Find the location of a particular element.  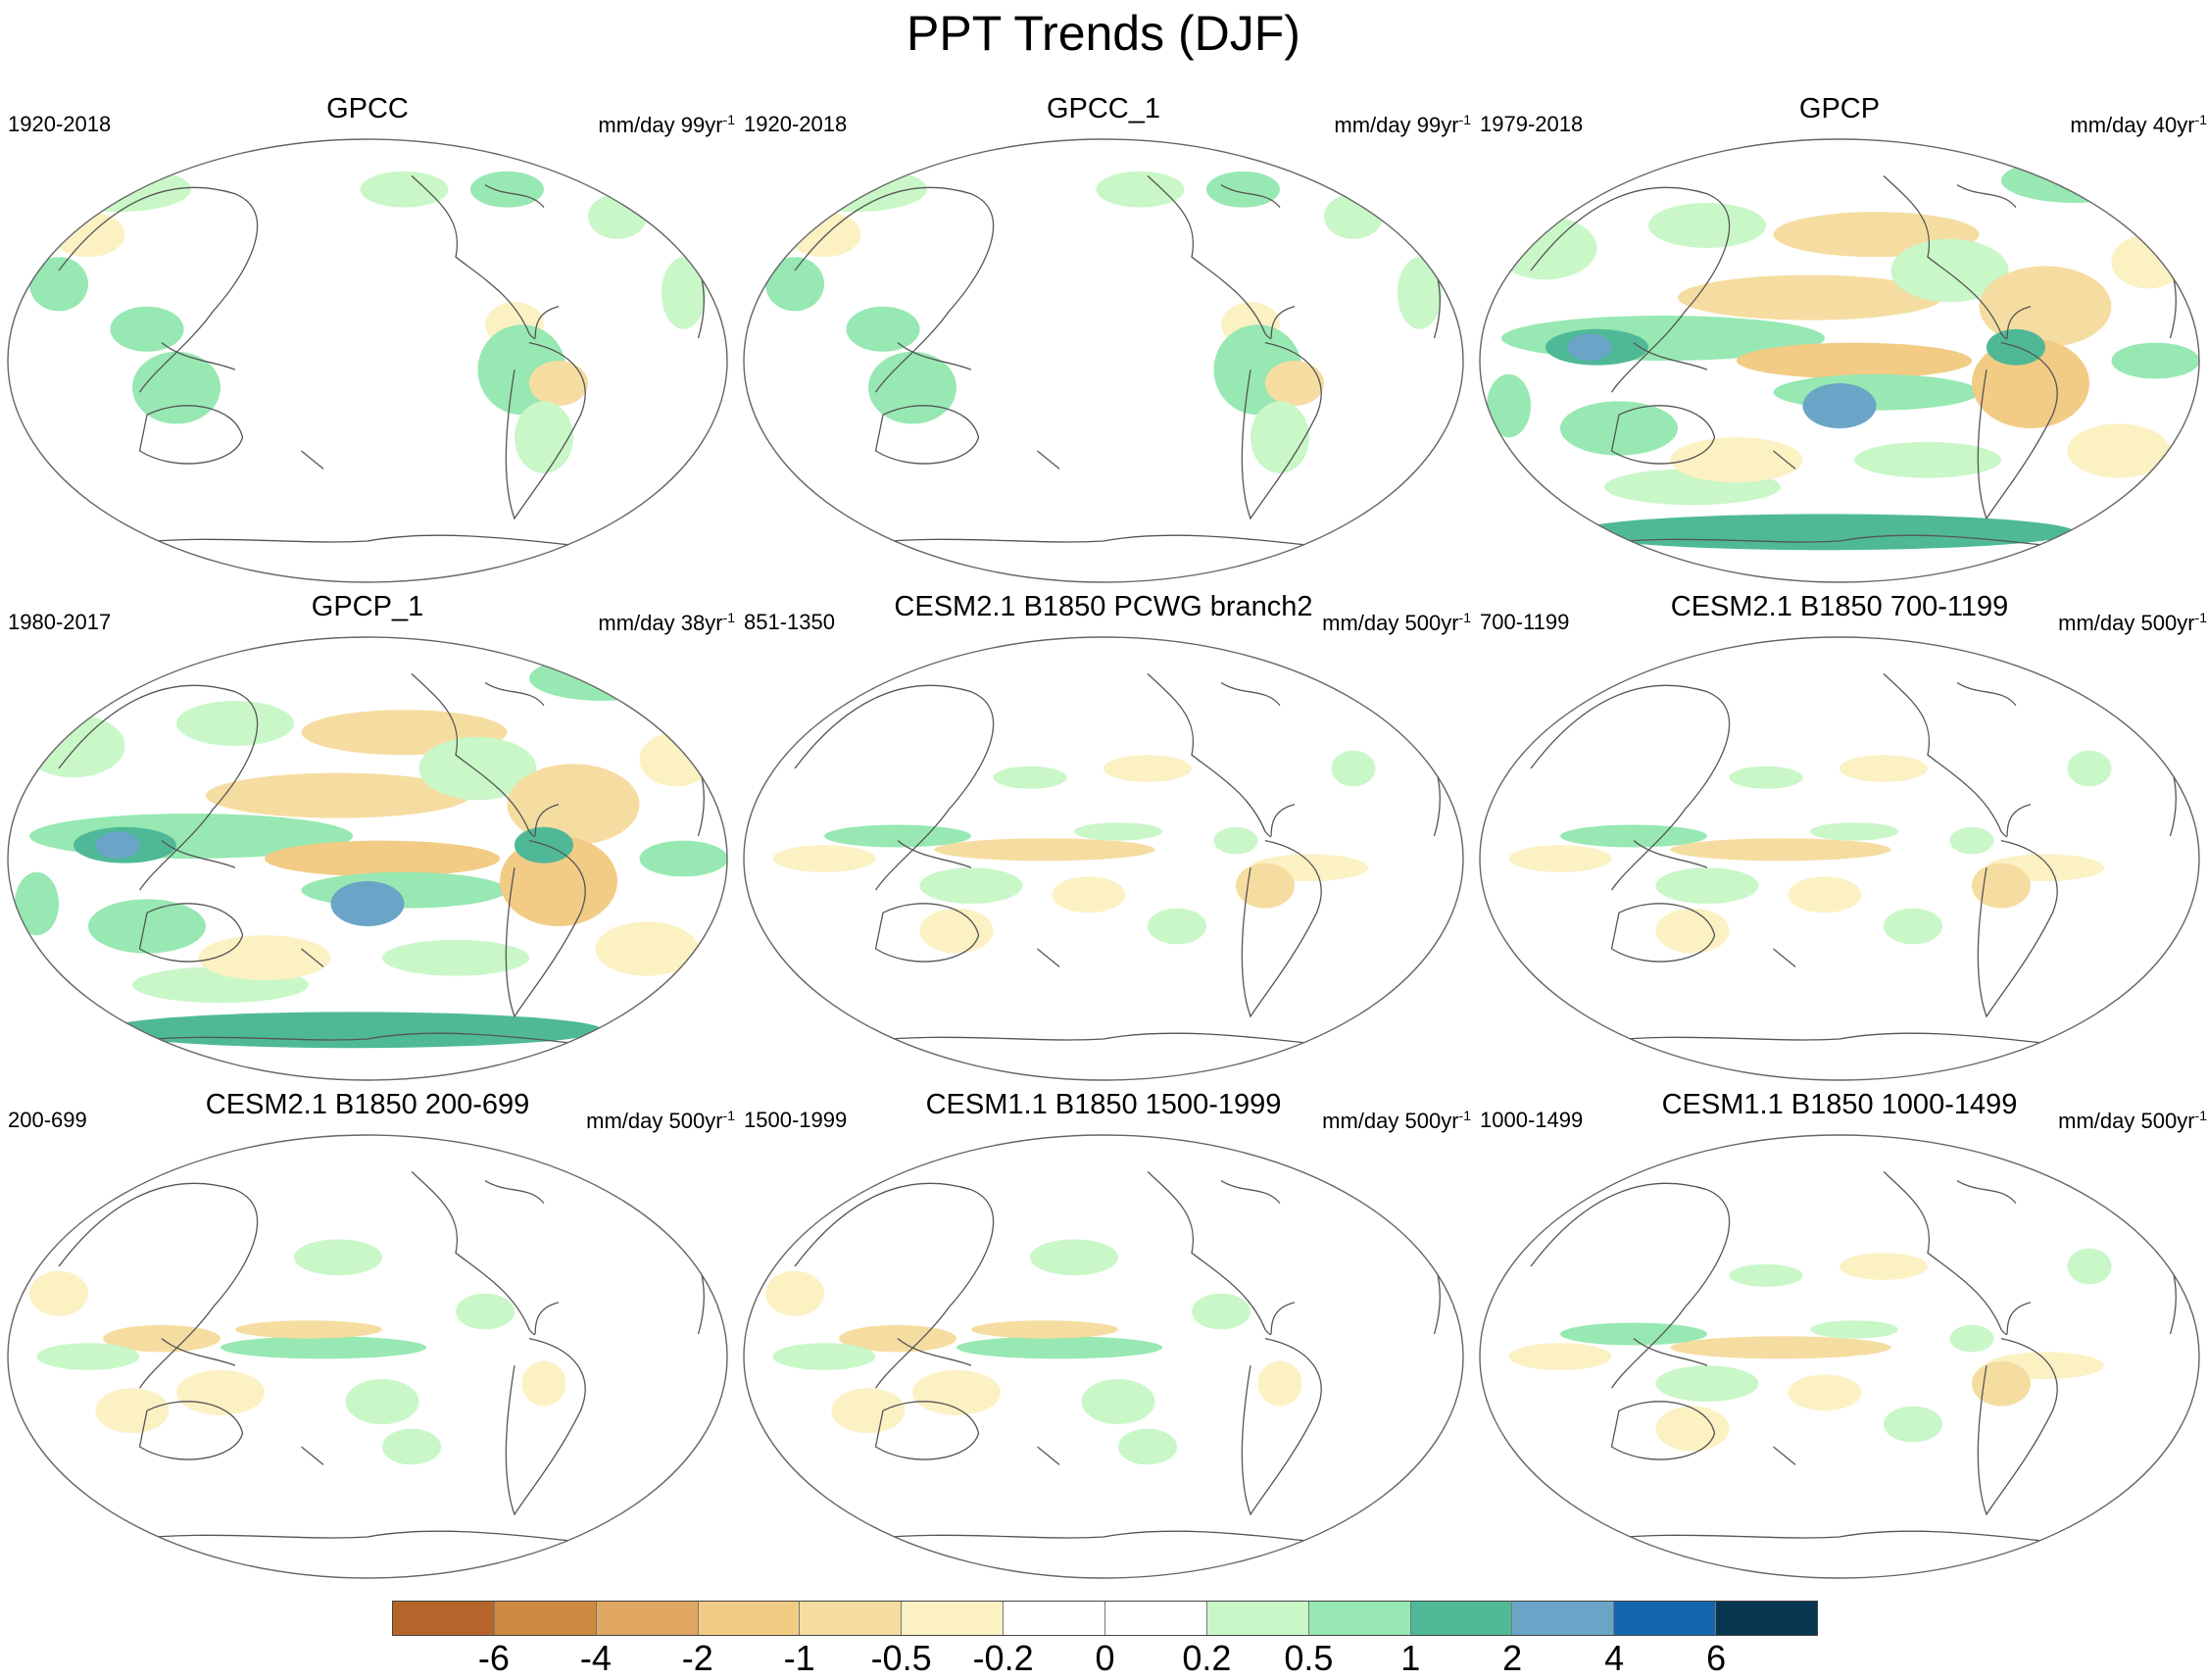

panel-units: mm/day 99yr-1 is located at coordinates (1373, 122).